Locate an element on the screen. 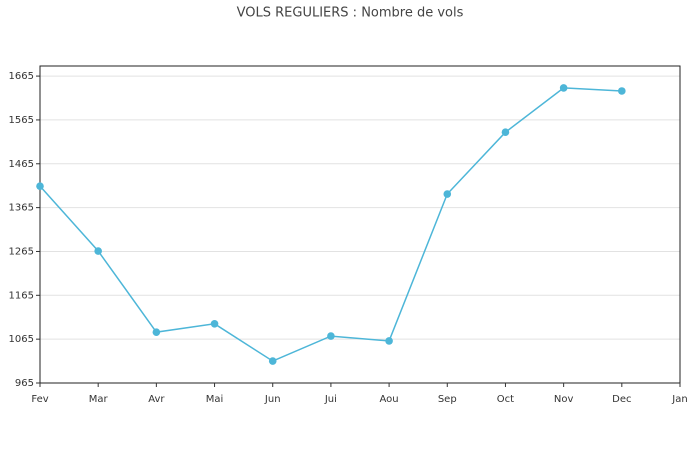 Image resolution: width=700 pixels, height=460 pixels. x-tick-label: Jun is located at coordinates (272, 399).